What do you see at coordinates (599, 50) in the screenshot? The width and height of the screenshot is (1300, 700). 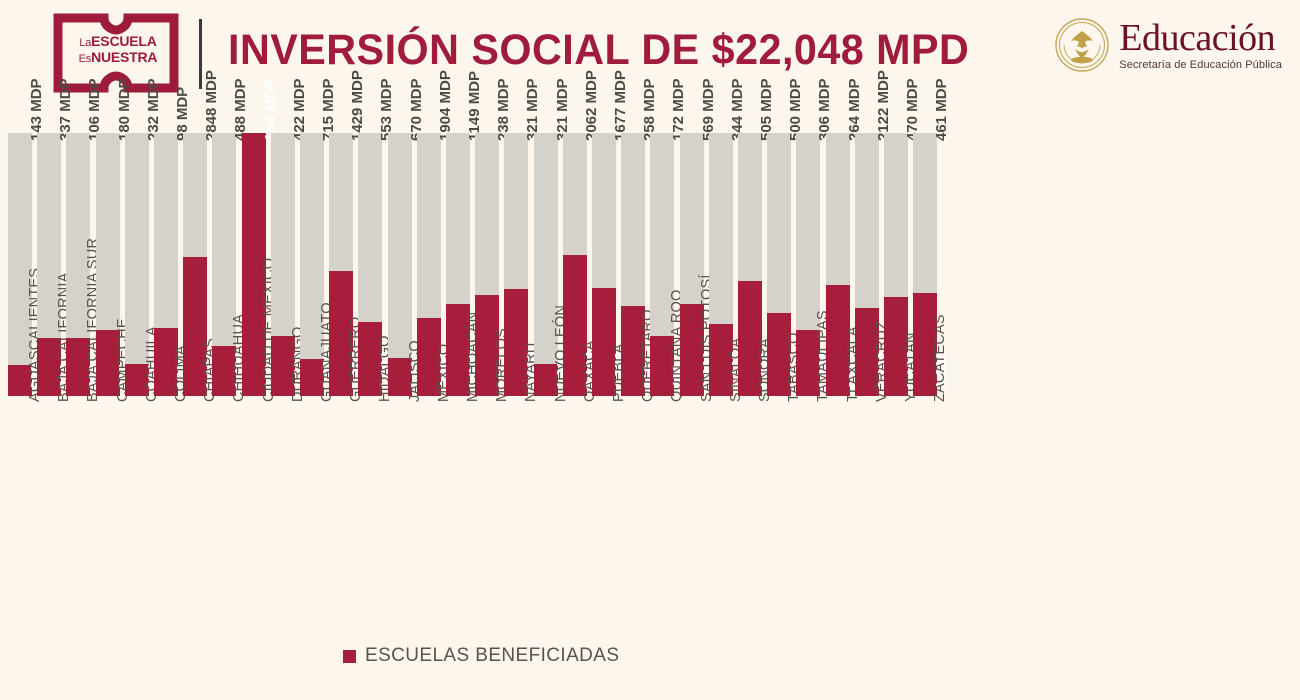 I see `page-title: INVERSIÓN SOCIAL DE $22,048 MPD` at bounding box center [599, 50].